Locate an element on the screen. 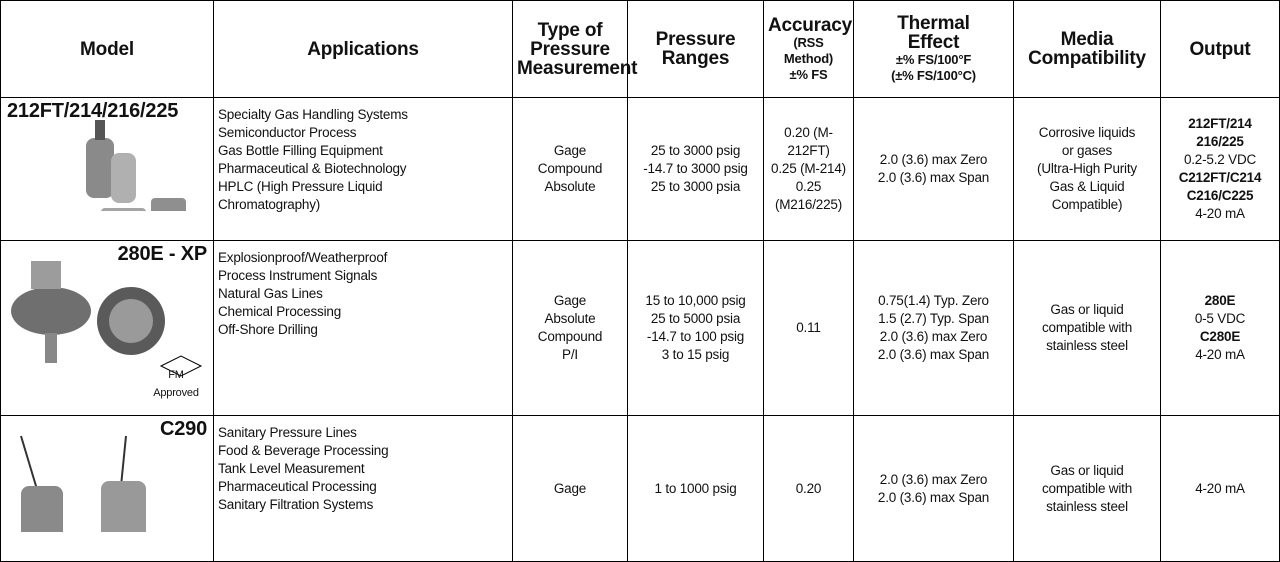 This screenshot has height=562, width=1280. ranges-line: -14.7 to 3000 psig is located at coordinates (695, 168).